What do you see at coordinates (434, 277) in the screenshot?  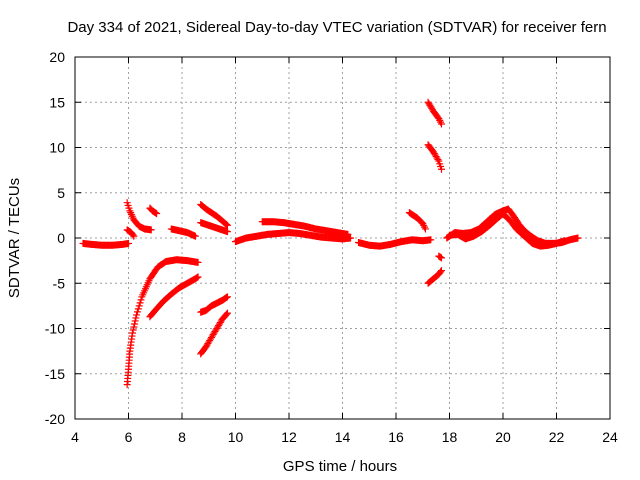 I see `series-s18` at bounding box center [434, 277].